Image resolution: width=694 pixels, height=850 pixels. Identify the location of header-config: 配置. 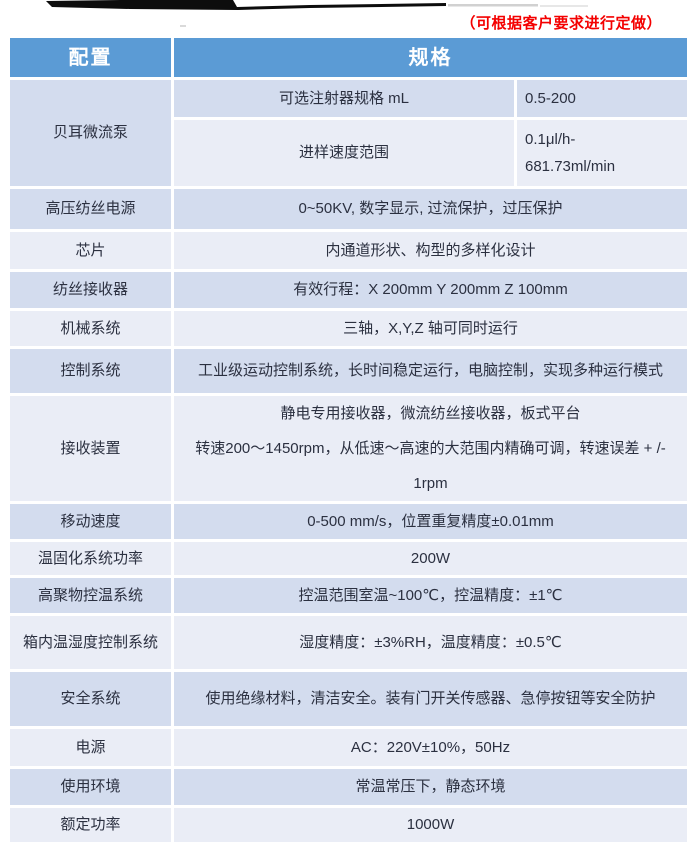
(90, 57).